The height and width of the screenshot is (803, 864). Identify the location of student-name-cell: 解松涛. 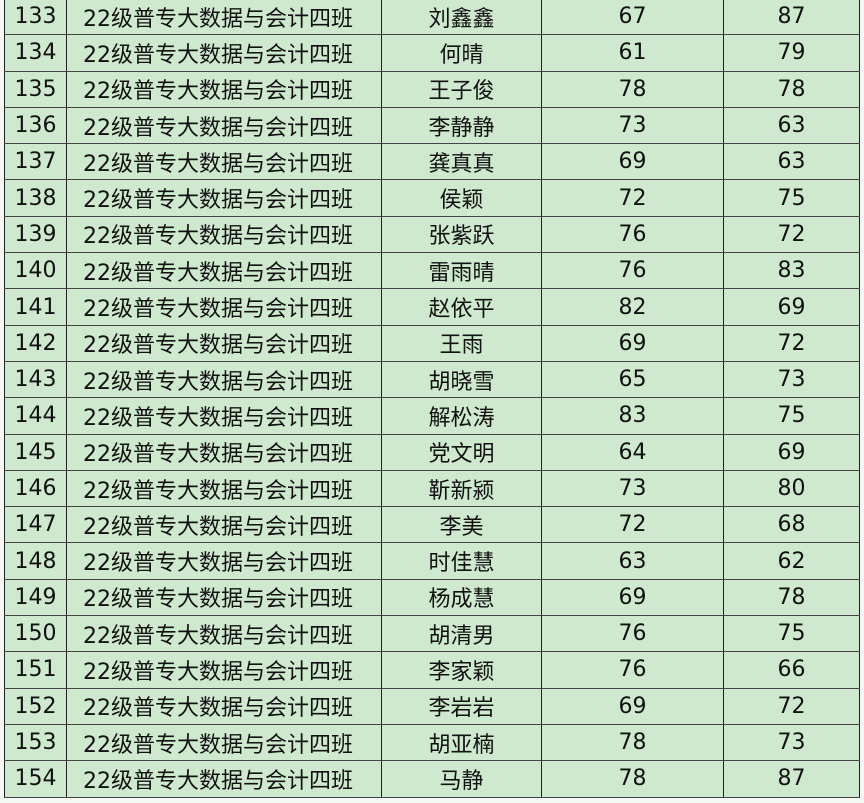
(461, 416).